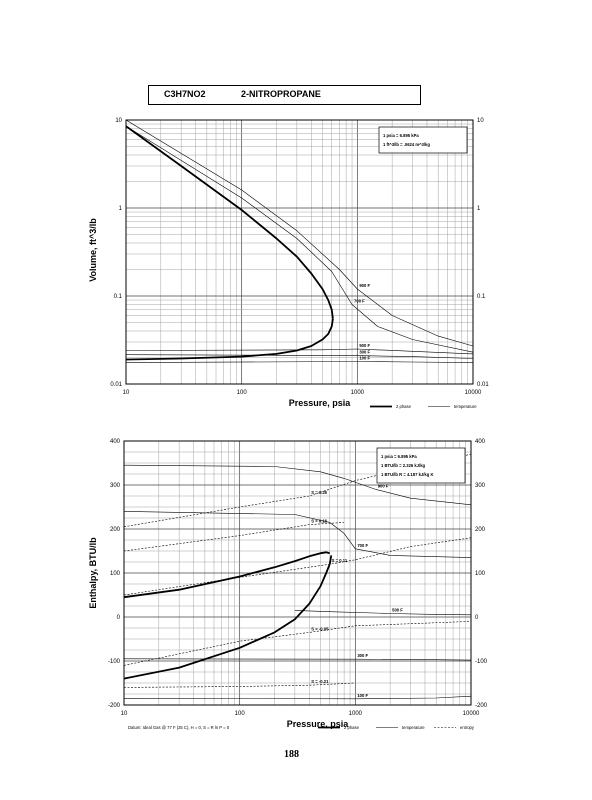  What do you see at coordinates (480, 530) in the screenshot?
I see `y-tick-label-right: 200` at bounding box center [480, 530].